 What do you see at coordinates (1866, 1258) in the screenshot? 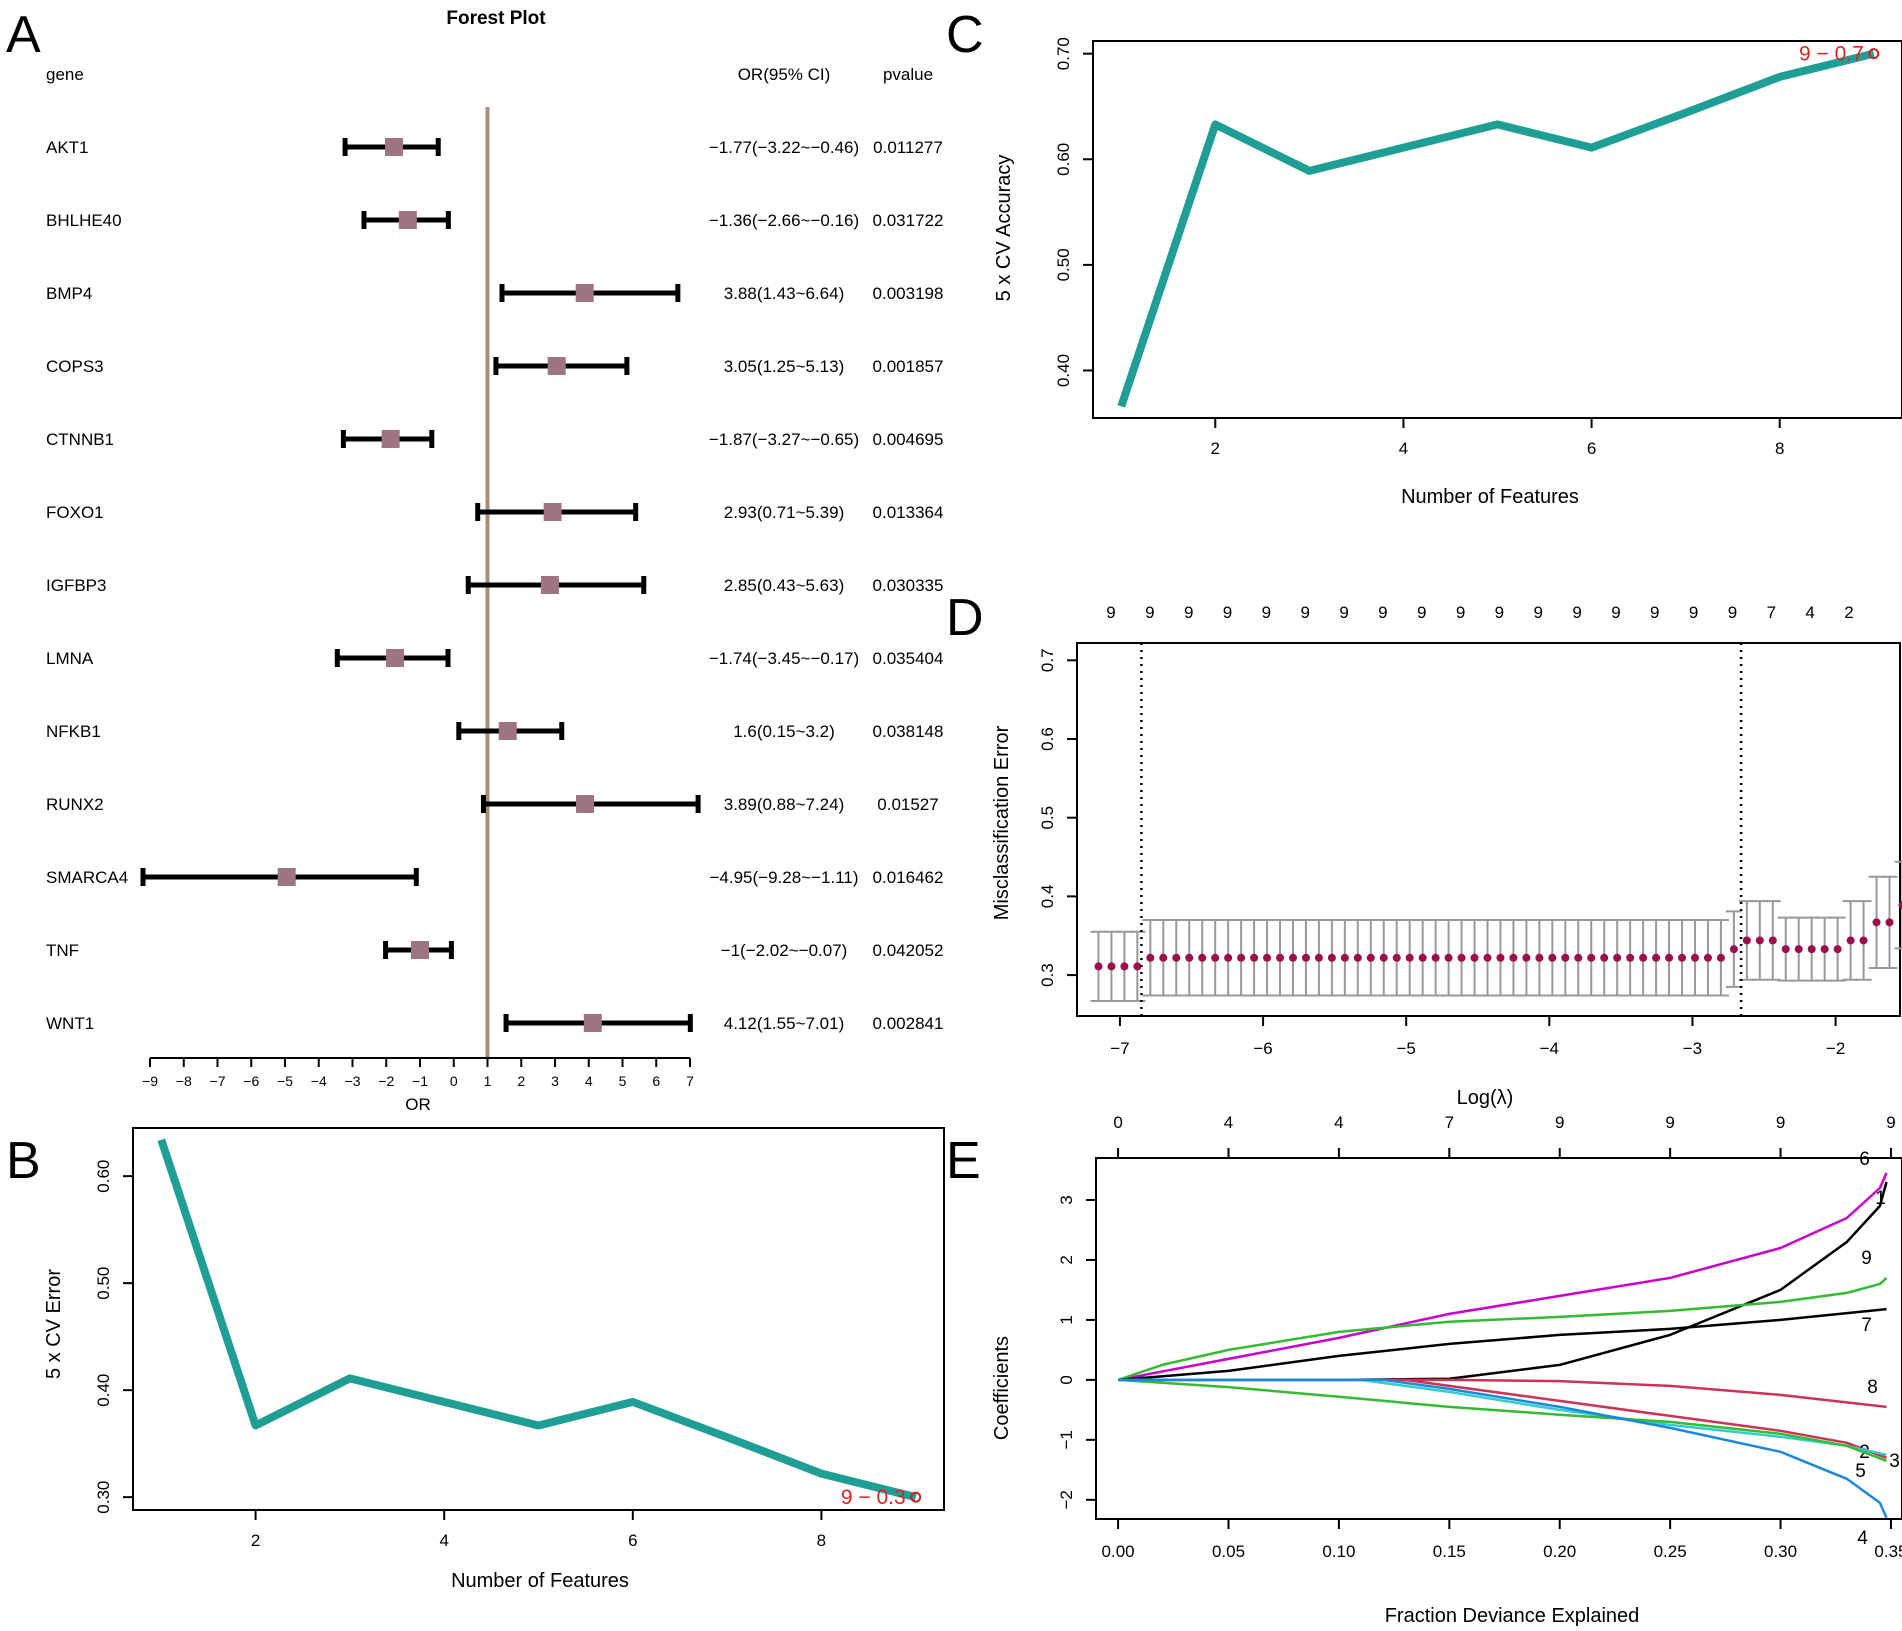
I see `path-label: 9` at bounding box center [1866, 1258].